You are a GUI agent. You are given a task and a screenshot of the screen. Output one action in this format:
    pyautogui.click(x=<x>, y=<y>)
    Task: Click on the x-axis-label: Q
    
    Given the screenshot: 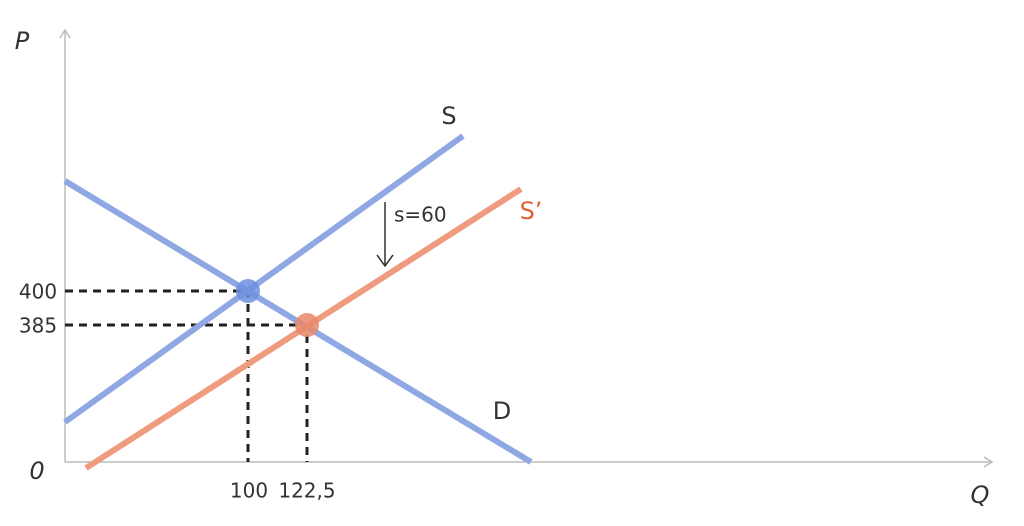 What is the action you would take?
    pyautogui.click(x=980, y=495)
    